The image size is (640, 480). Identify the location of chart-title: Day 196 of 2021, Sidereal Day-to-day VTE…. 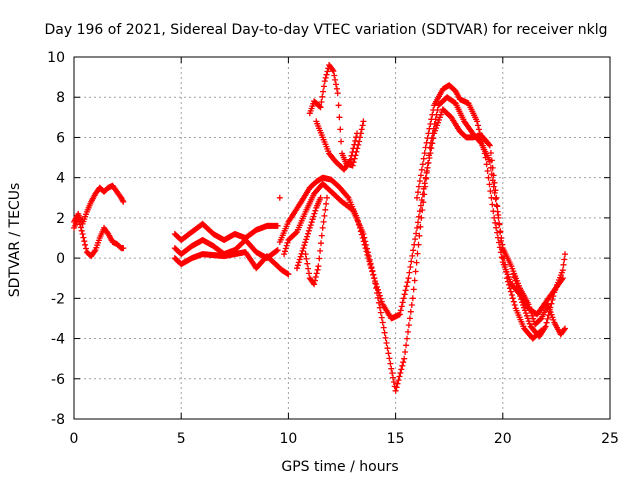
(326, 30).